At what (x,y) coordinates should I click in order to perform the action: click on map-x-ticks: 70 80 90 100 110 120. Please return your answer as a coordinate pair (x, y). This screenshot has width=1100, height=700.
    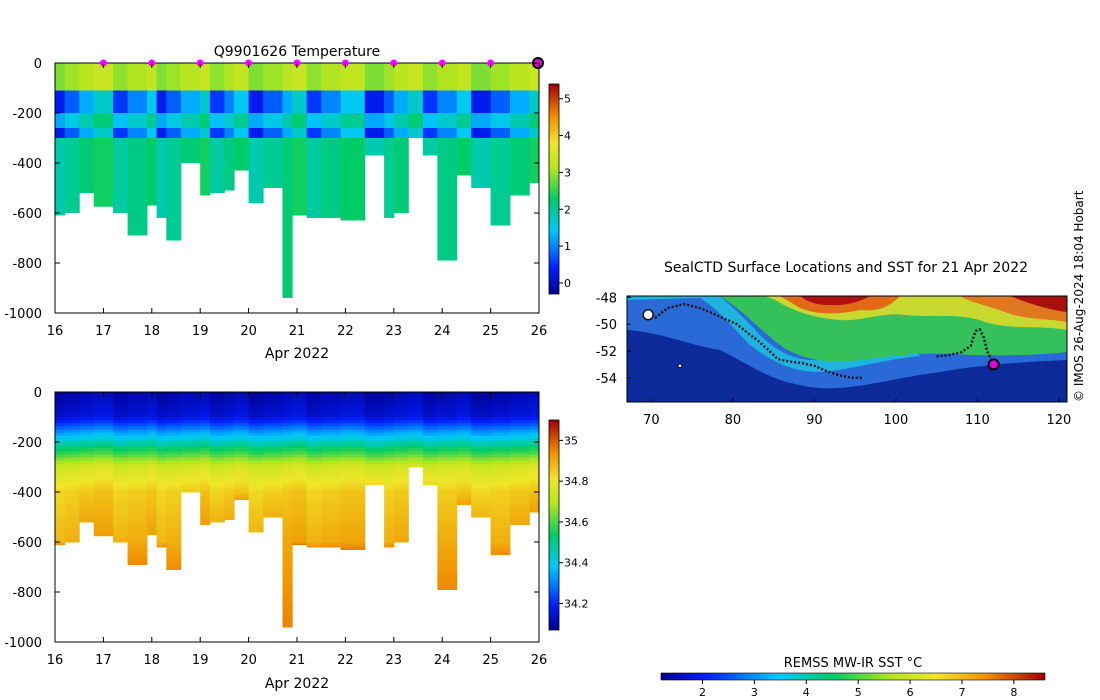
    Looking at the image, I should click on (857, 413).